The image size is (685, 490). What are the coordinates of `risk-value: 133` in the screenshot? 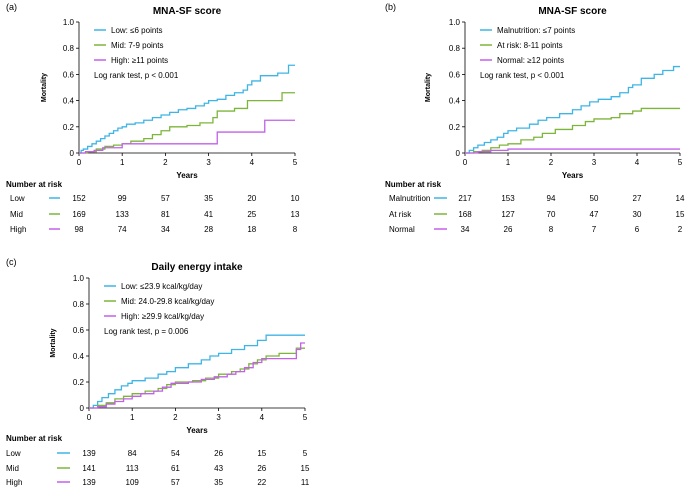 It's located at (123, 214).